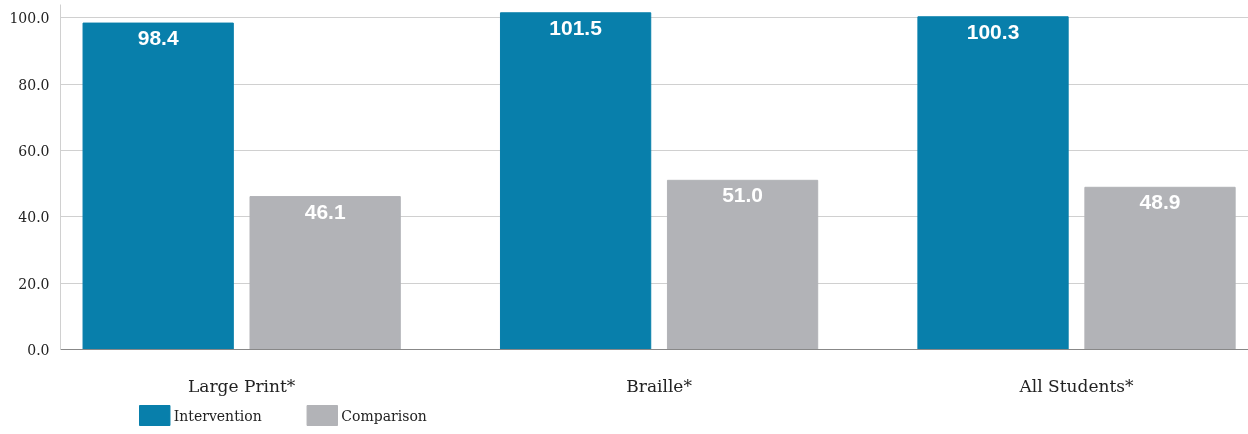 The height and width of the screenshot is (434, 1248). Describe the element at coordinates (34, 217) in the screenshot. I see `y-tick-label: 40.0` at that location.